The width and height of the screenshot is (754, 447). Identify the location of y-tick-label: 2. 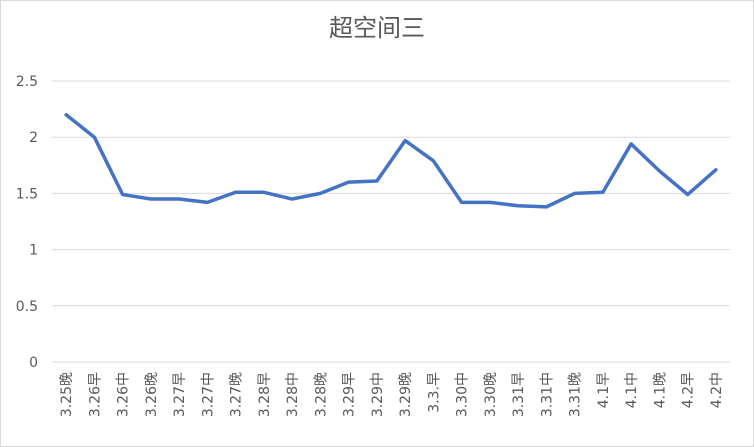
(33, 138).